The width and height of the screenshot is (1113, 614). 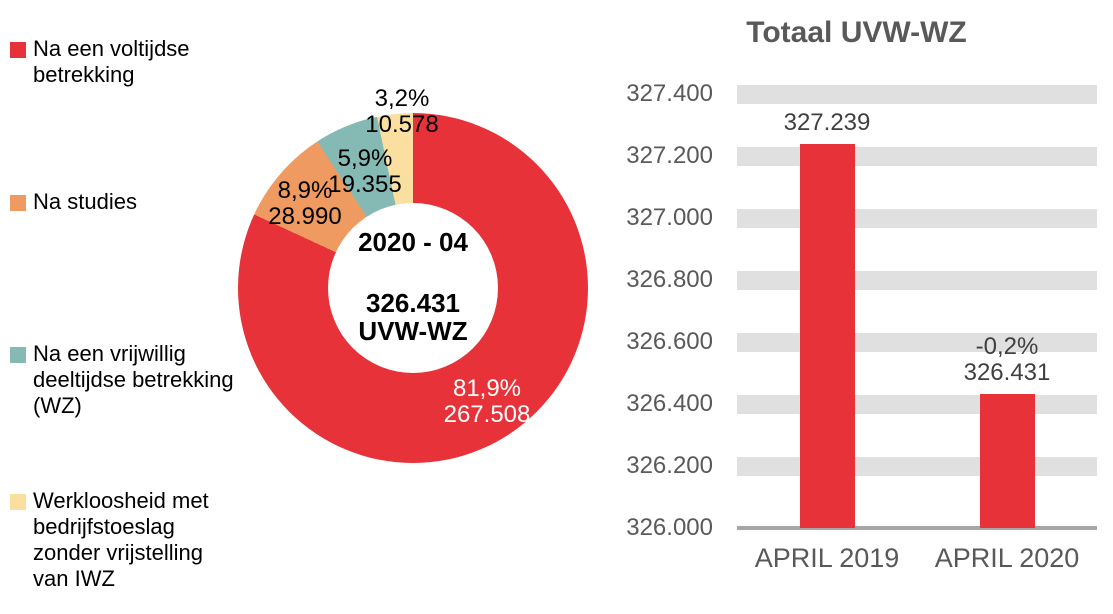 I want to click on donut-center-total: 326.431, so click(x=413, y=303).